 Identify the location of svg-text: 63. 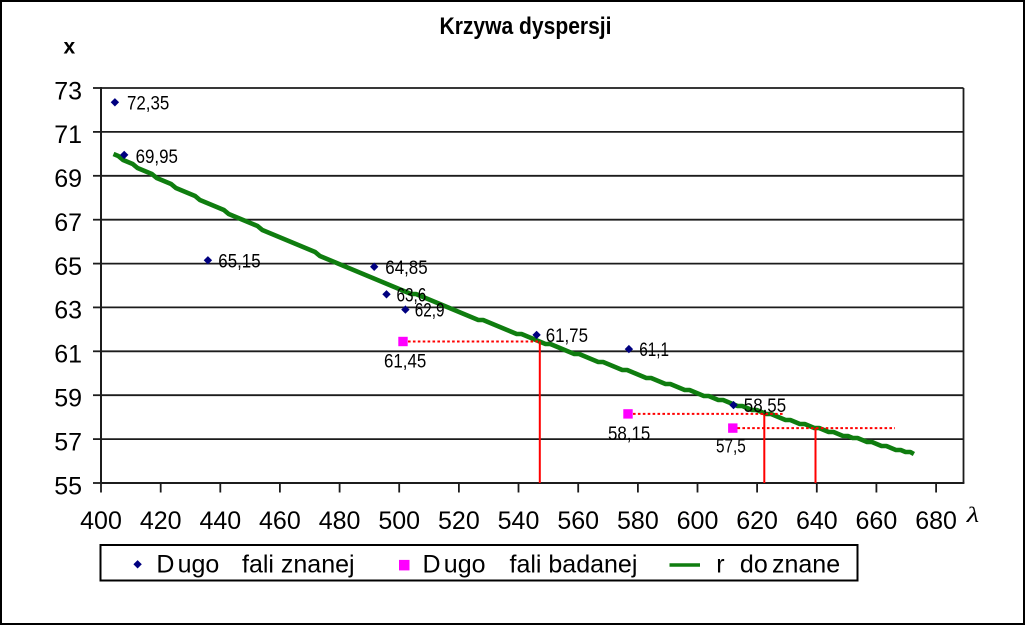
(68, 311).